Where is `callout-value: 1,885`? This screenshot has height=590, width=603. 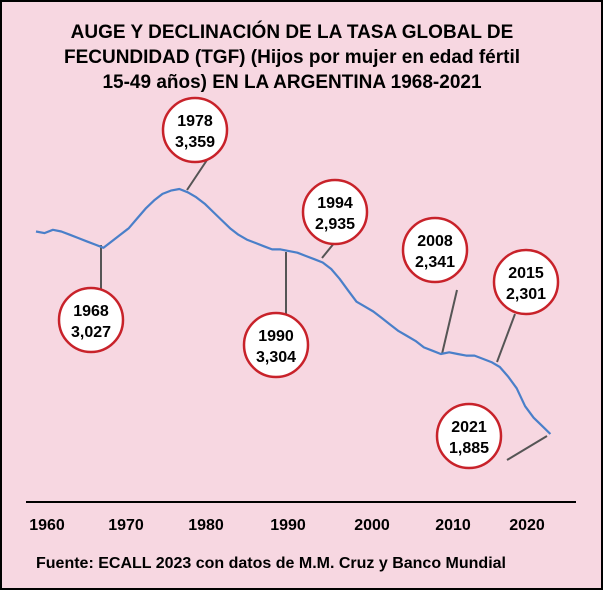
callout-value: 1,885 is located at coordinates (469, 448).